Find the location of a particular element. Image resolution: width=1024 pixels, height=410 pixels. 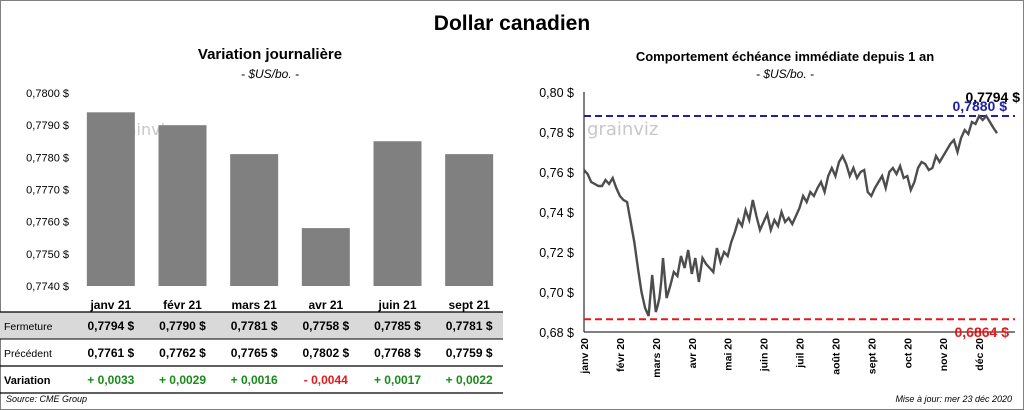

y-tick-label: 0,74 $ is located at coordinates (556, 213).